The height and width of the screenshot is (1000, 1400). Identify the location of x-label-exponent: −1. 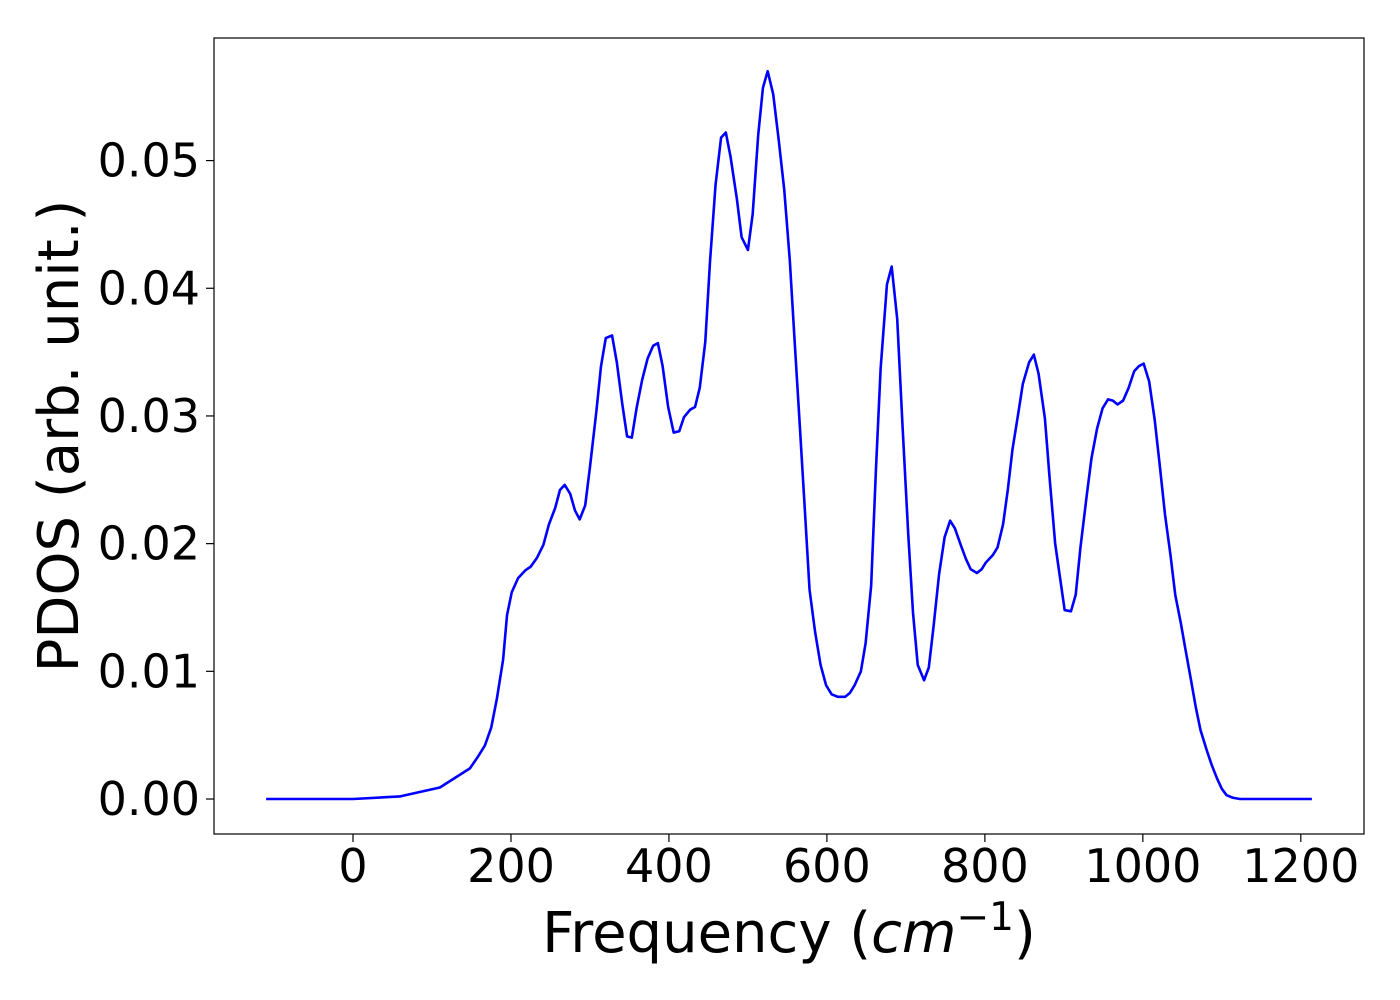
(985, 917).